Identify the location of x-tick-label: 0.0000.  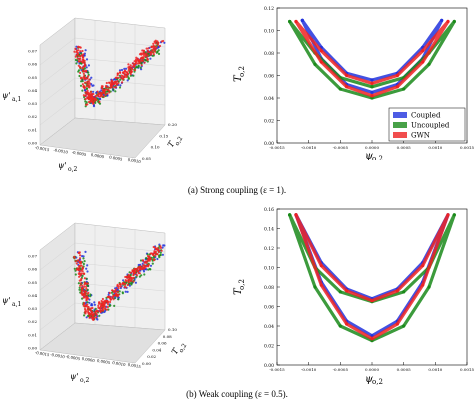
(97, 155).